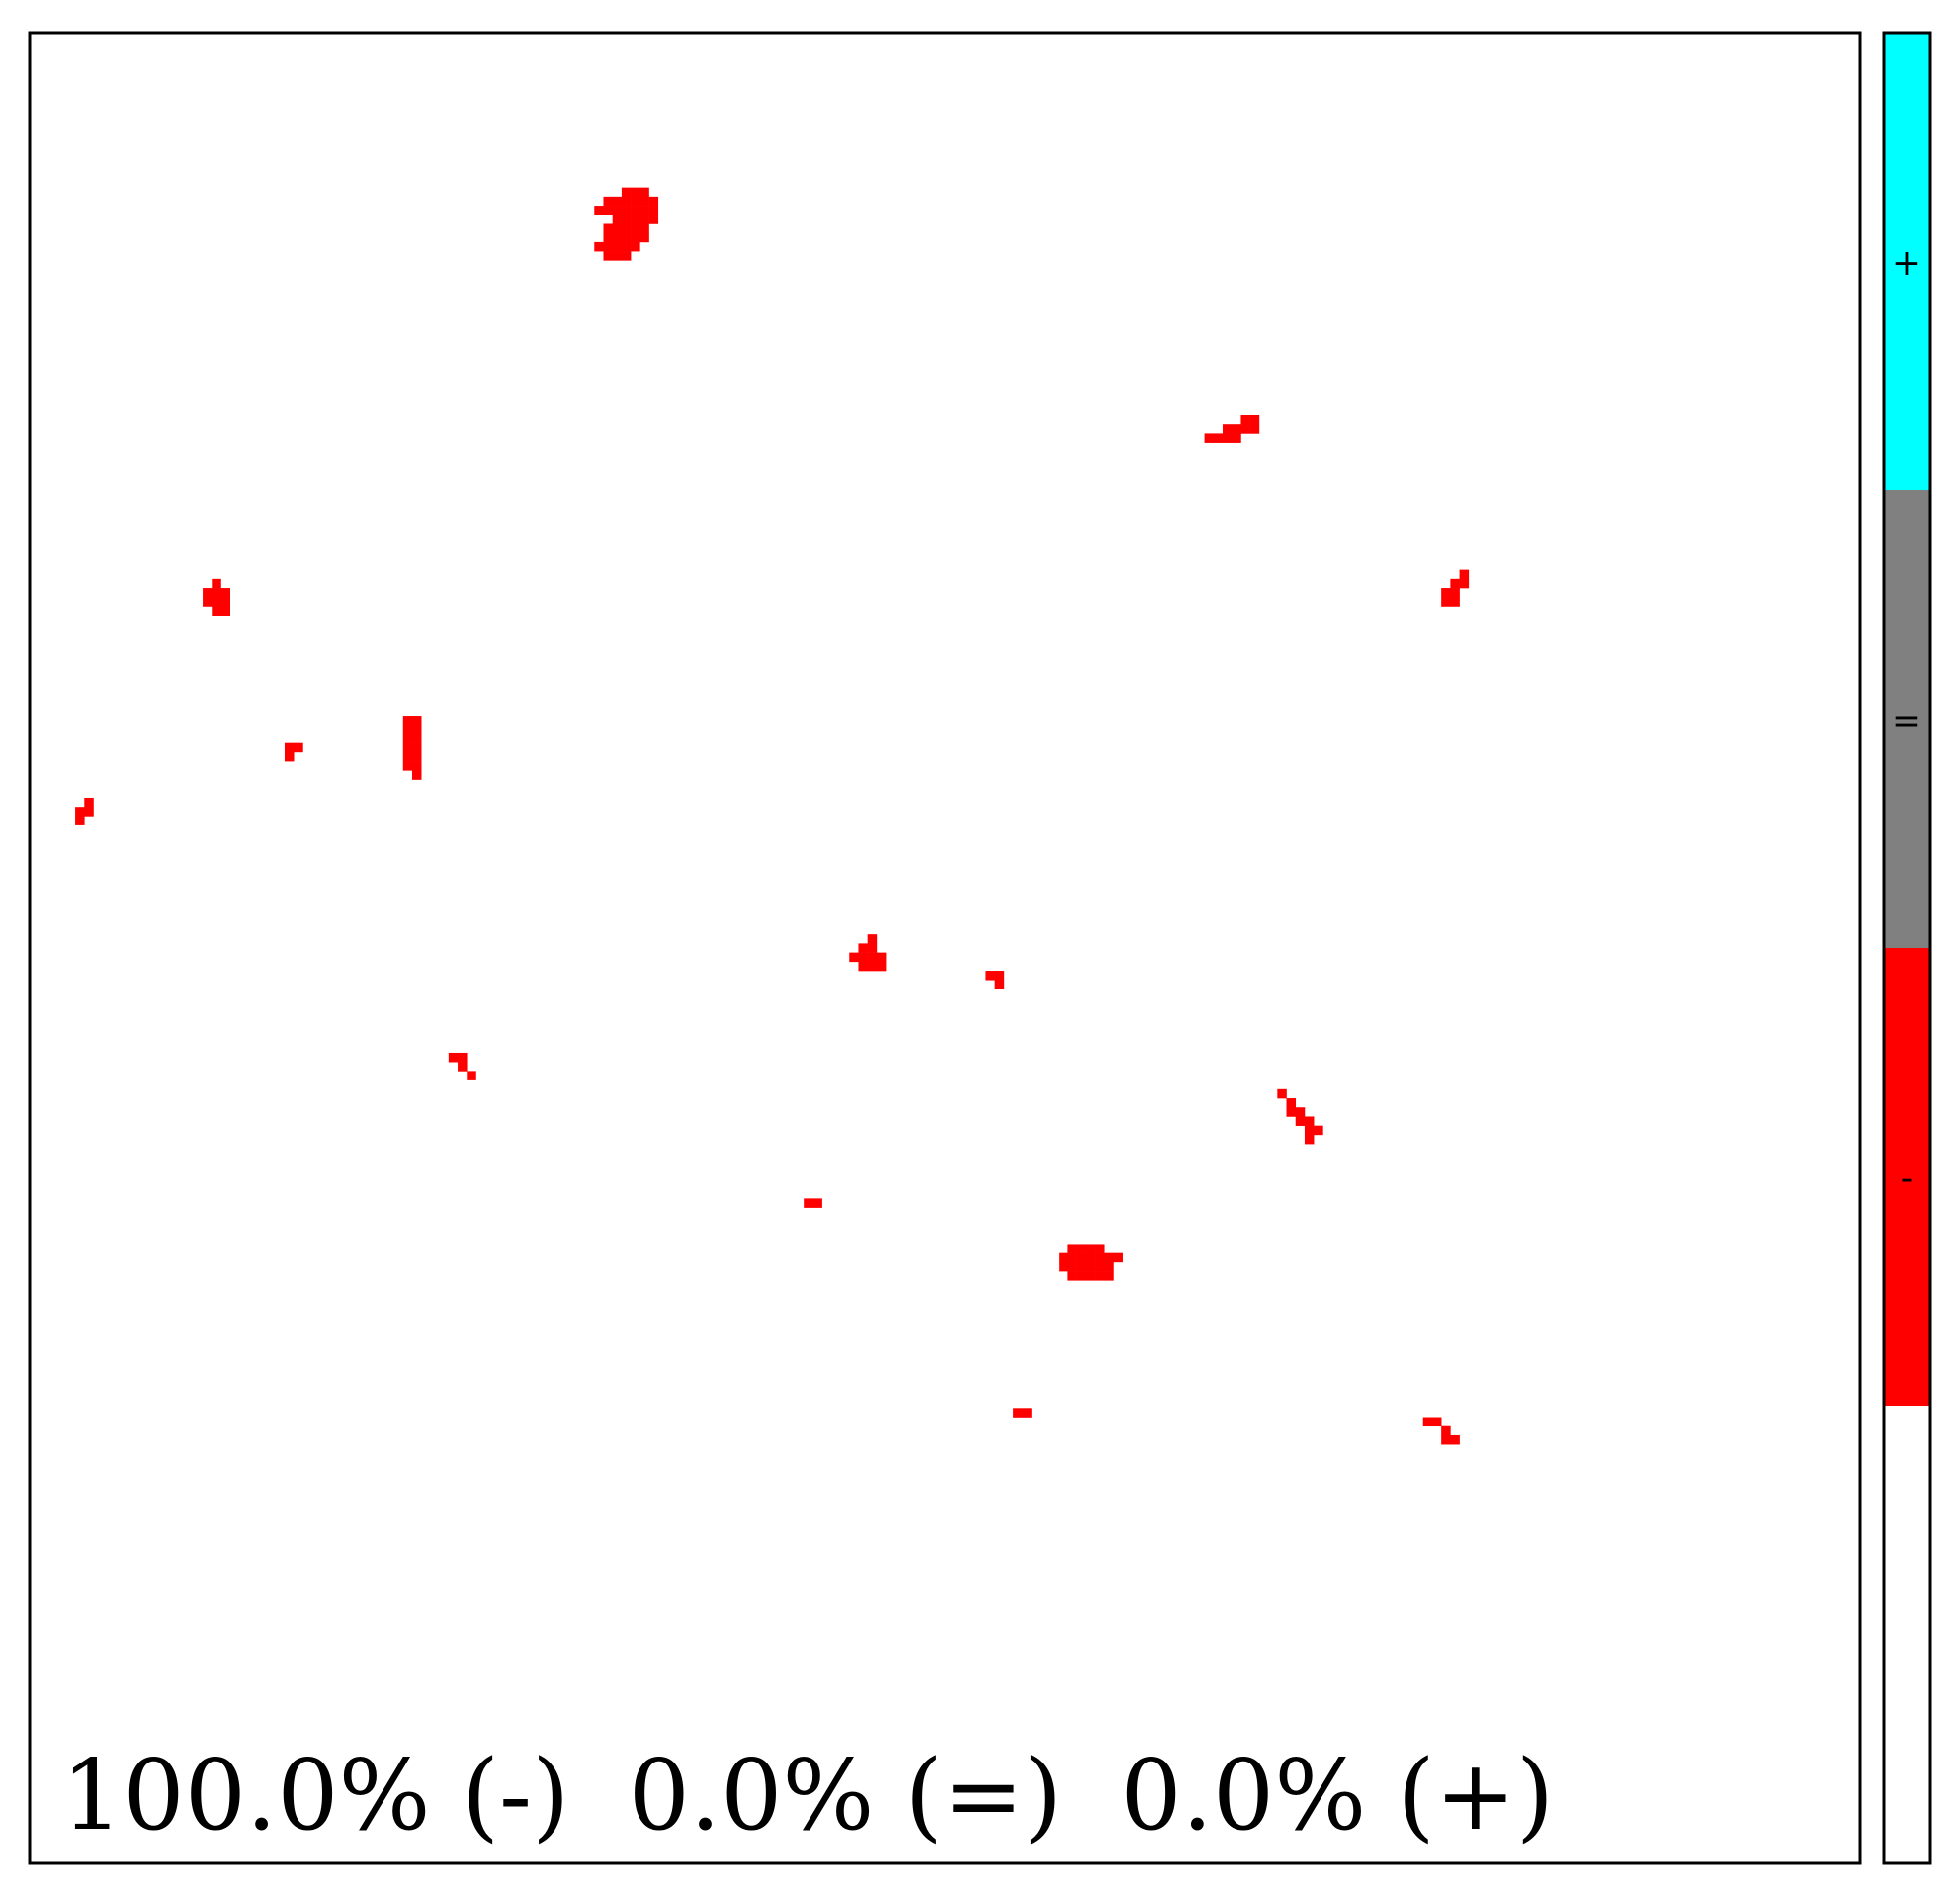 Image resolution: width=1960 pixels, height=1892 pixels. Describe the element at coordinates (846, 1796) in the screenshot. I see `summary-equal: 0.0% (=)` at that location.